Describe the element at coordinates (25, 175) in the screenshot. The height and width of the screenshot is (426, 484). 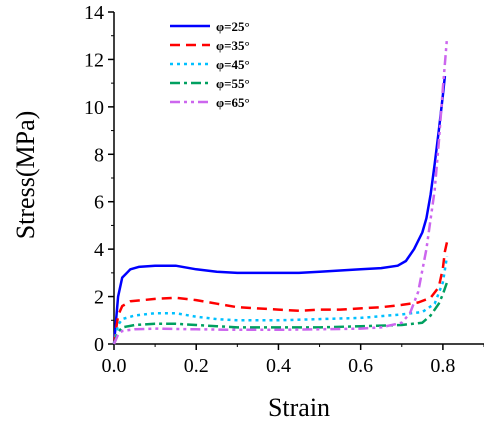
I see `y-axis-title: Stress(MPa)` at that location.